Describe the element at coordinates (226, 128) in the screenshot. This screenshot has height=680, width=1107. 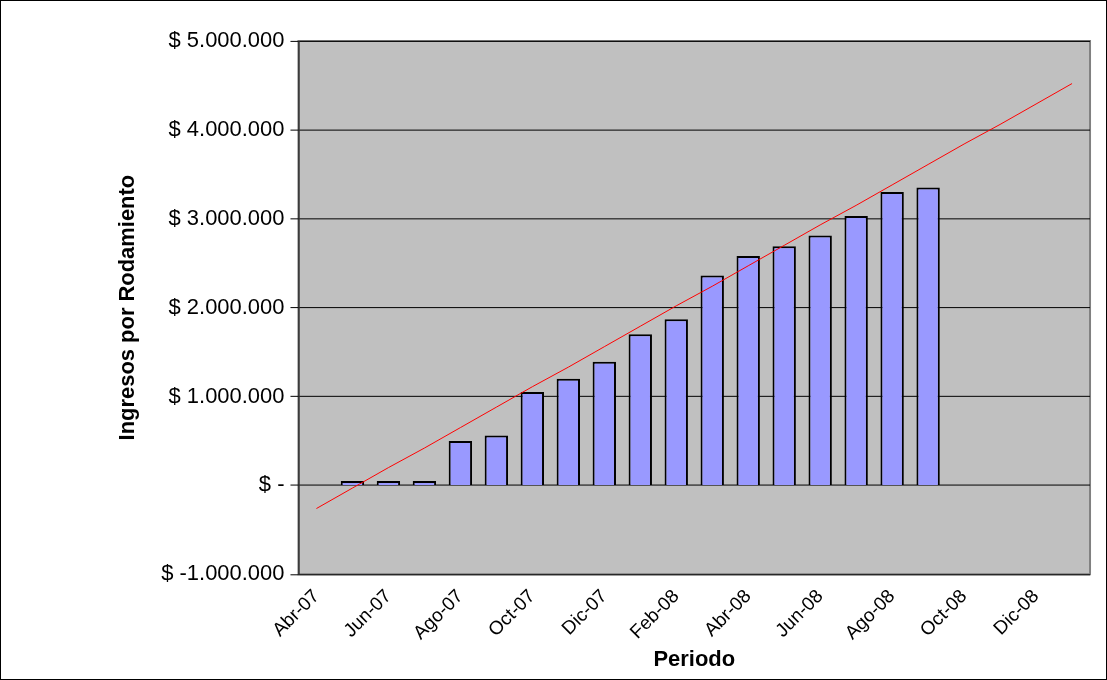
I see `y-tick-label: $ 4.000.000` at that location.